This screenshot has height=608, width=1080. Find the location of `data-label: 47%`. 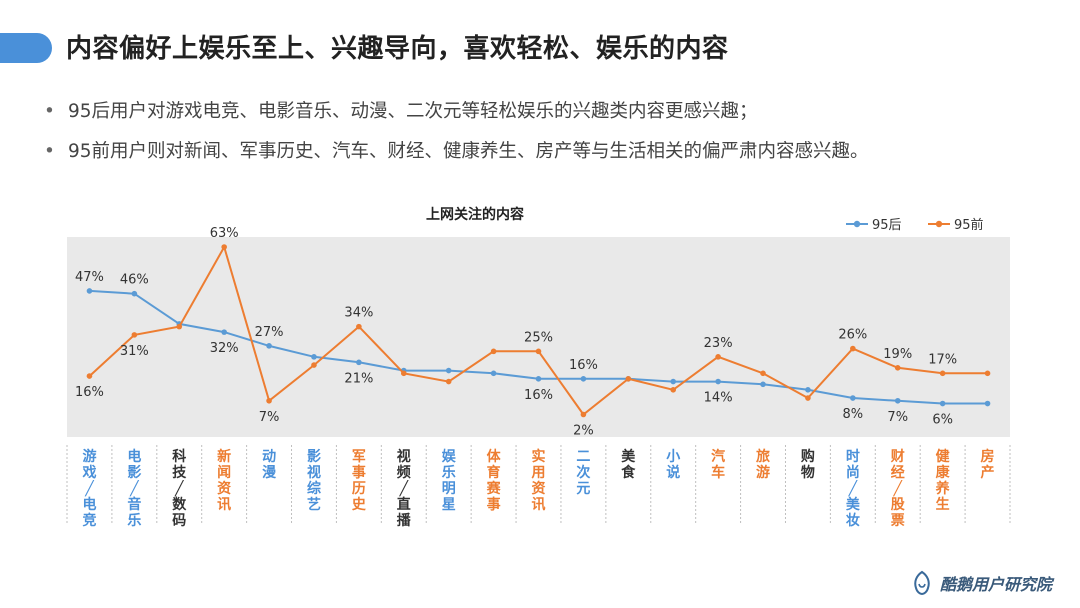

data-label: 47% is located at coordinates (89, 277).